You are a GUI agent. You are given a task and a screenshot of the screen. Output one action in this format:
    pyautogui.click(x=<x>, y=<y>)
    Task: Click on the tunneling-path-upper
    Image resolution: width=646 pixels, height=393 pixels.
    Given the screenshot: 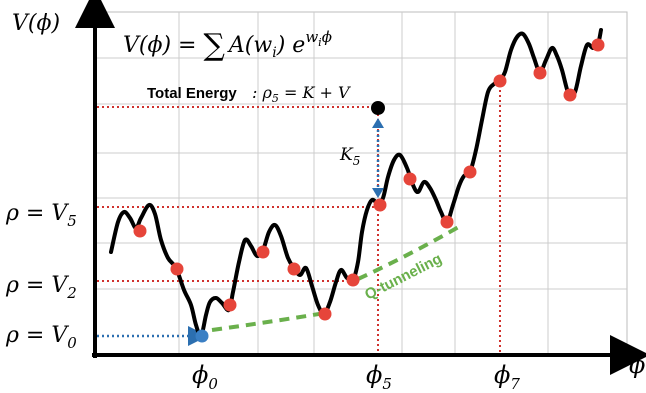 What is the action you would take?
    pyautogui.click(x=410, y=252)
    